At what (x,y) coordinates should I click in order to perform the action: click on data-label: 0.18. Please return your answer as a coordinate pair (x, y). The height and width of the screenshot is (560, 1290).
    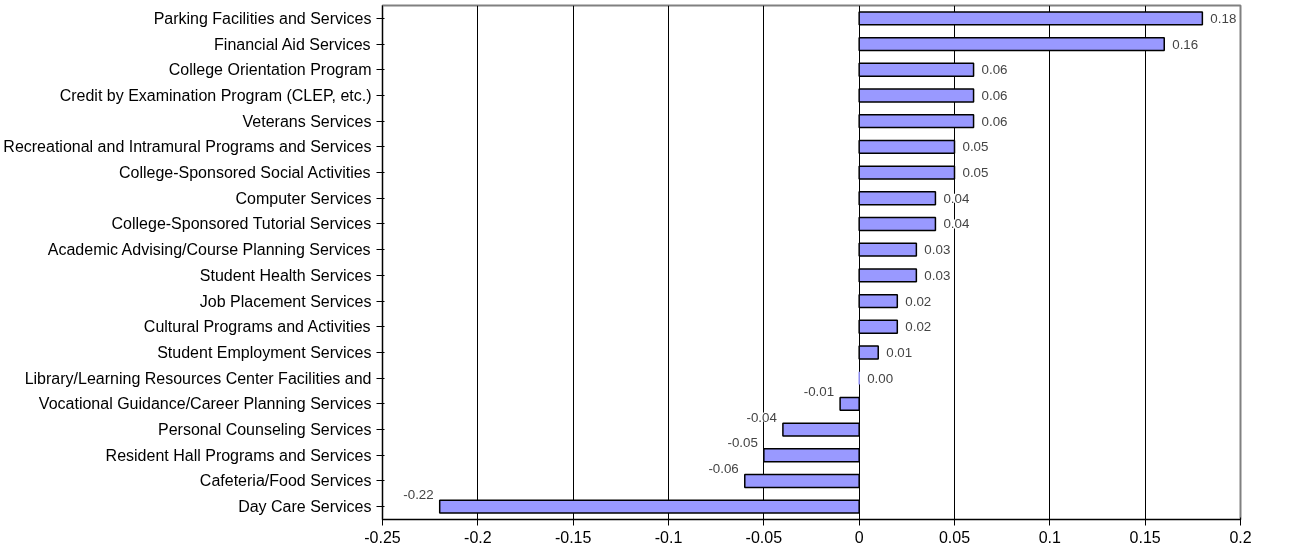
    Looking at the image, I should click on (1223, 18).